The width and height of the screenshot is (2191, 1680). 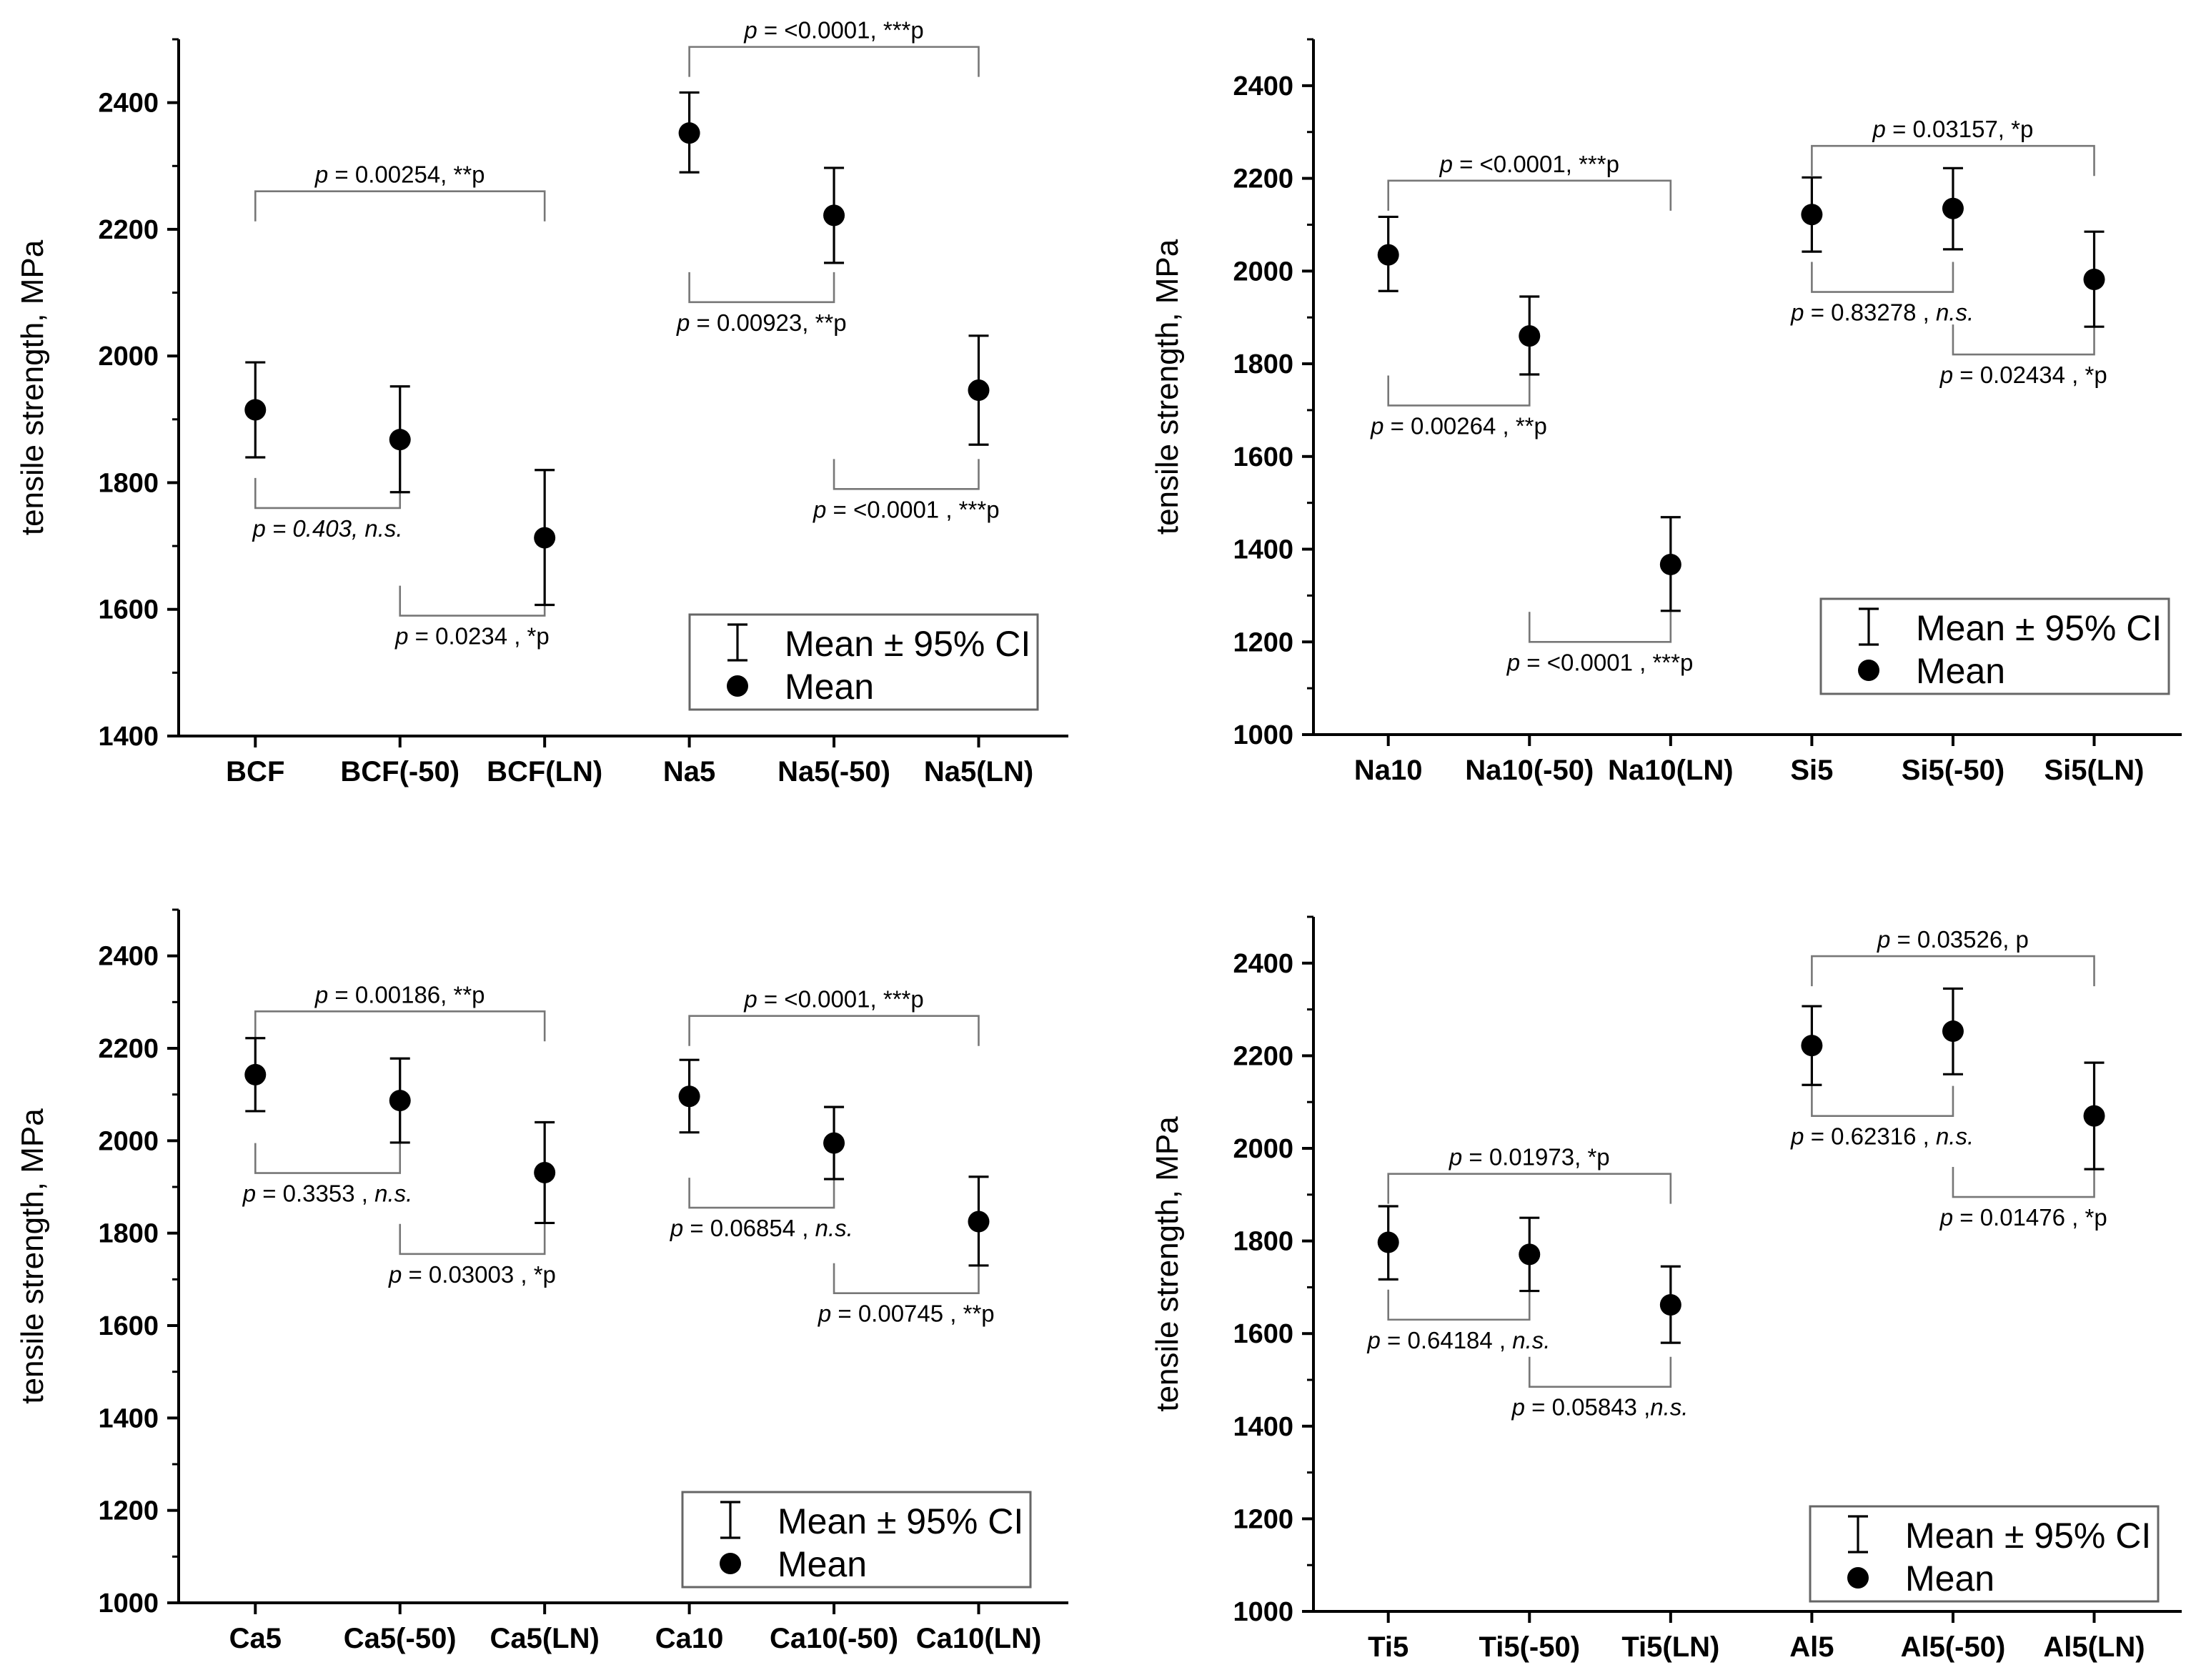 What do you see at coordinates (1882, 1136) in the screenshot?
I see `p-value-label: p = 0.62316 , n.s.` at bounding box center [1882, 1136].